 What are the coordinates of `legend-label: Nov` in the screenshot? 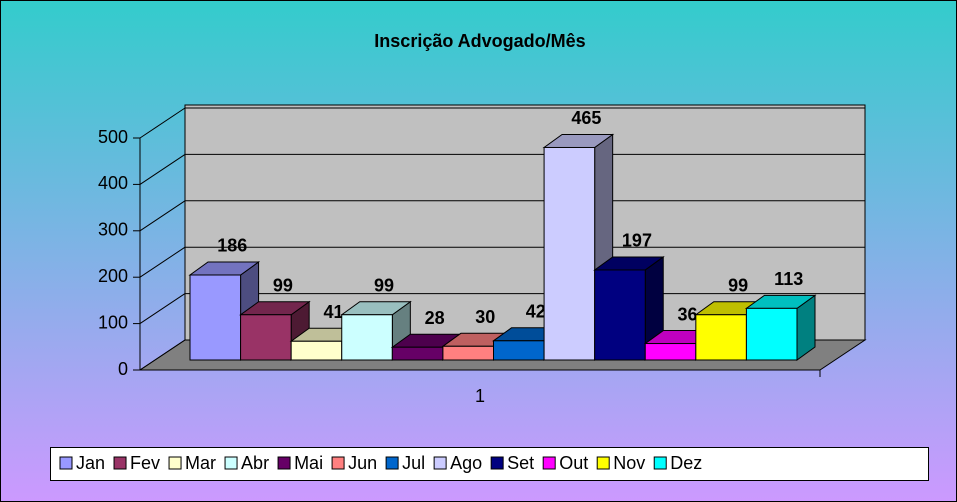 It's located at (629, 463).